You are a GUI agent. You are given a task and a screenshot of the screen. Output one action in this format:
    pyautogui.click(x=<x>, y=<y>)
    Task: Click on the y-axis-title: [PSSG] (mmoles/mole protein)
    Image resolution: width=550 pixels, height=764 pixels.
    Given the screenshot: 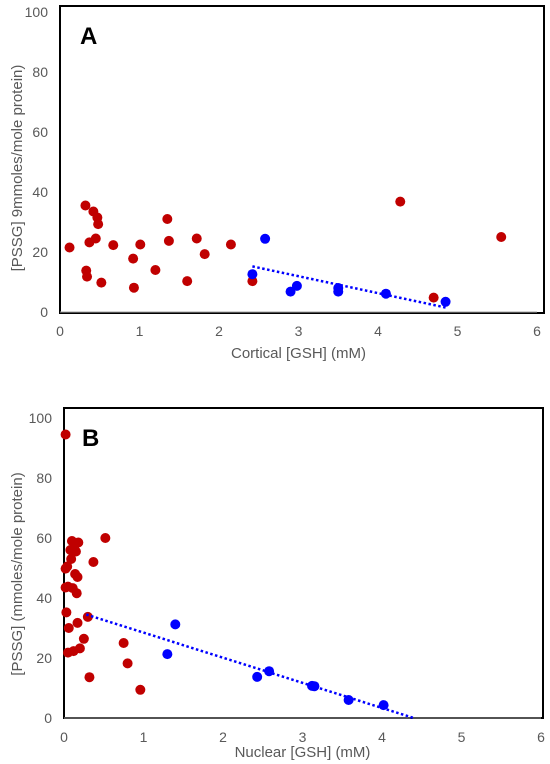 What is the action you would take?
    pyautogui.click(x=17, y=573)
    